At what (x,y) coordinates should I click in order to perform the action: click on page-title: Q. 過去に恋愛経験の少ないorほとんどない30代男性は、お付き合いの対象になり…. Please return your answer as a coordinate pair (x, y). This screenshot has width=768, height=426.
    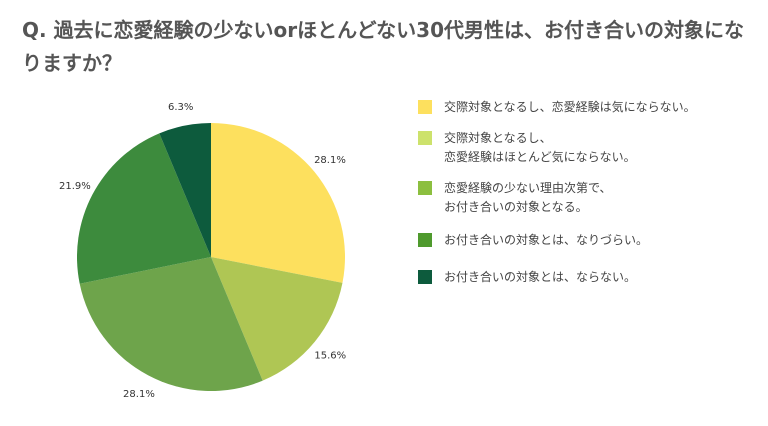
    Looking at the image, I should click on (383, 46).